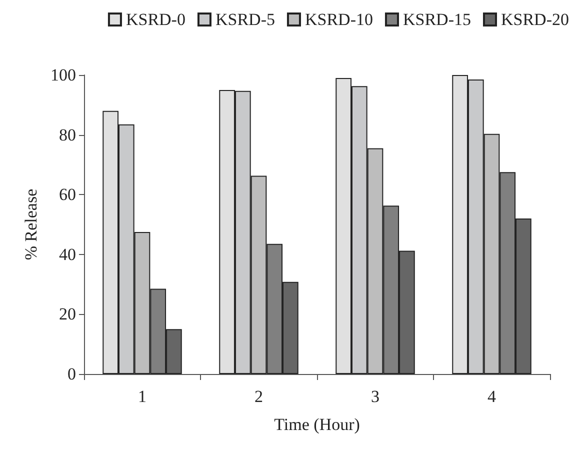 The width and height of the screenshot is (574, 458). I want to click on legend-label: KSRD-0, so click(156, 19).